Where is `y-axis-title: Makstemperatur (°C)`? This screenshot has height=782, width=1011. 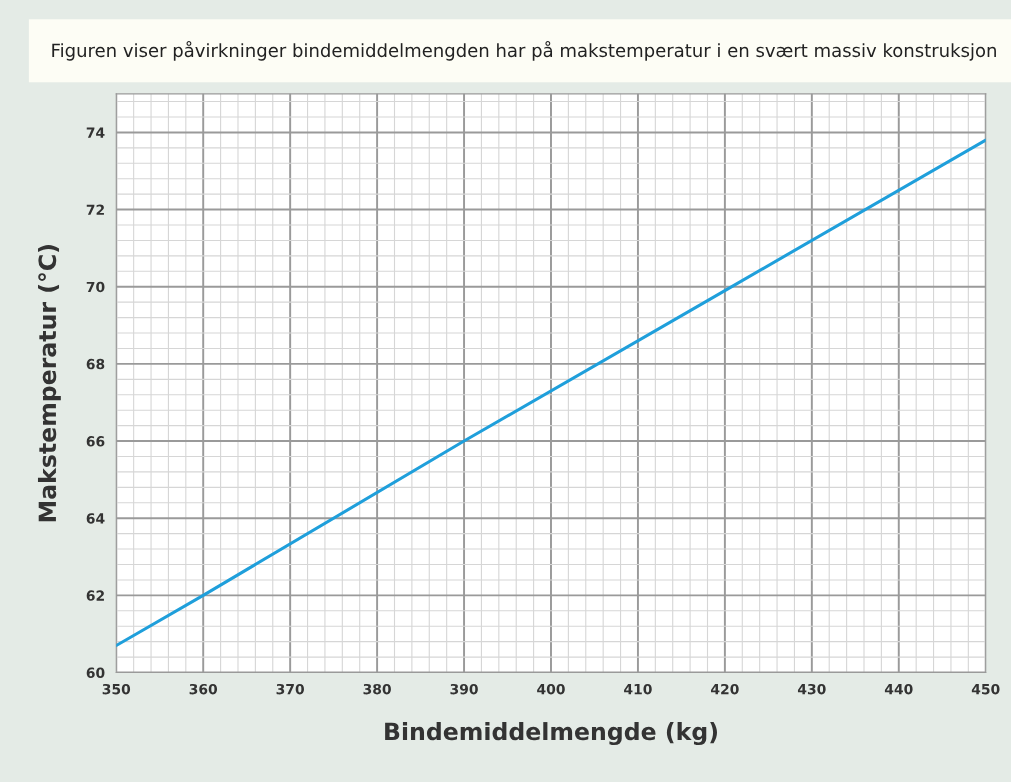
y-axis-title: Makstemperatur (°C) is located at coordinates (49, 383).